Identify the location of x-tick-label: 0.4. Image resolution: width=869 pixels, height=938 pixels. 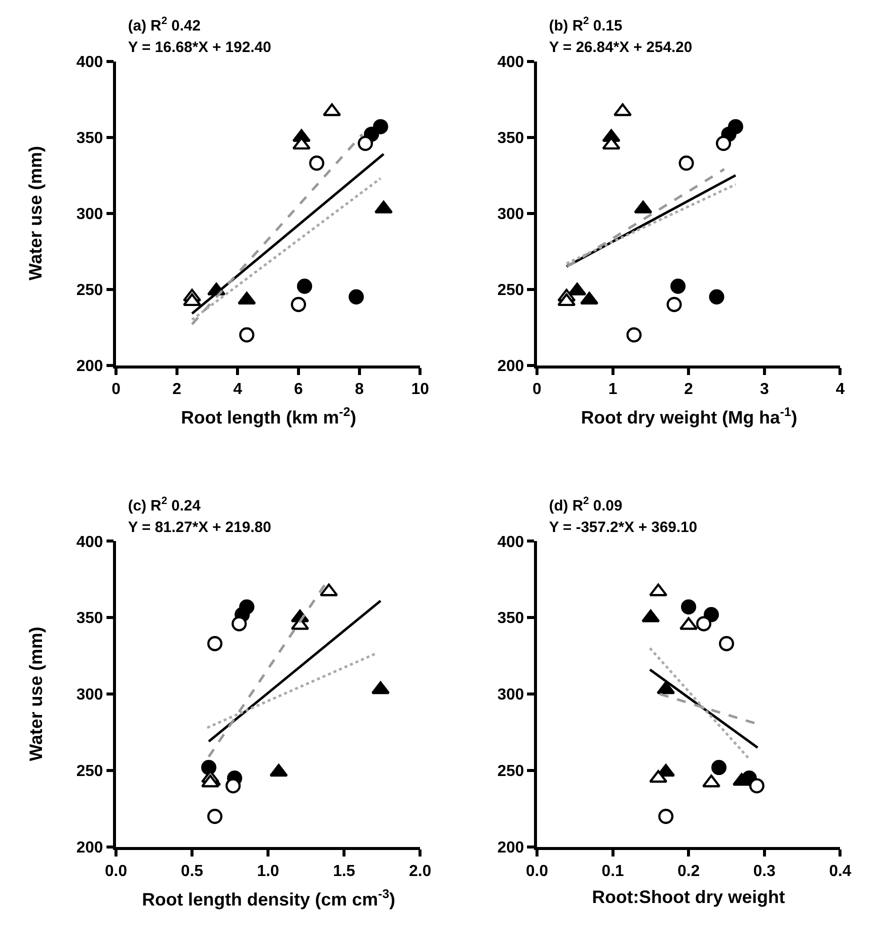
(840, 871).